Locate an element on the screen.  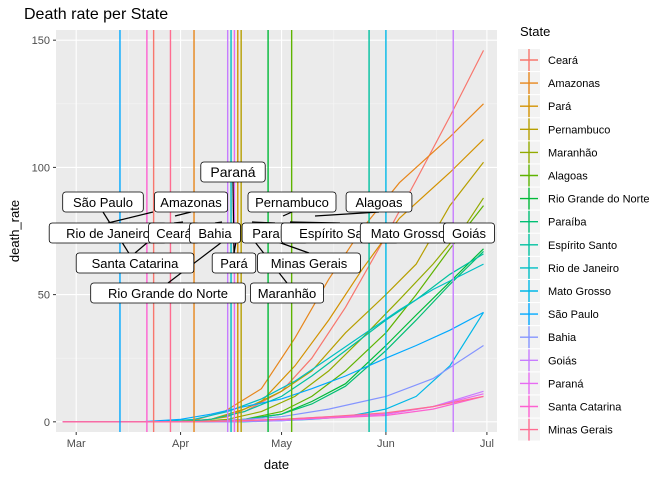
legend-label: Ceará is located at coordinates (563, 61).